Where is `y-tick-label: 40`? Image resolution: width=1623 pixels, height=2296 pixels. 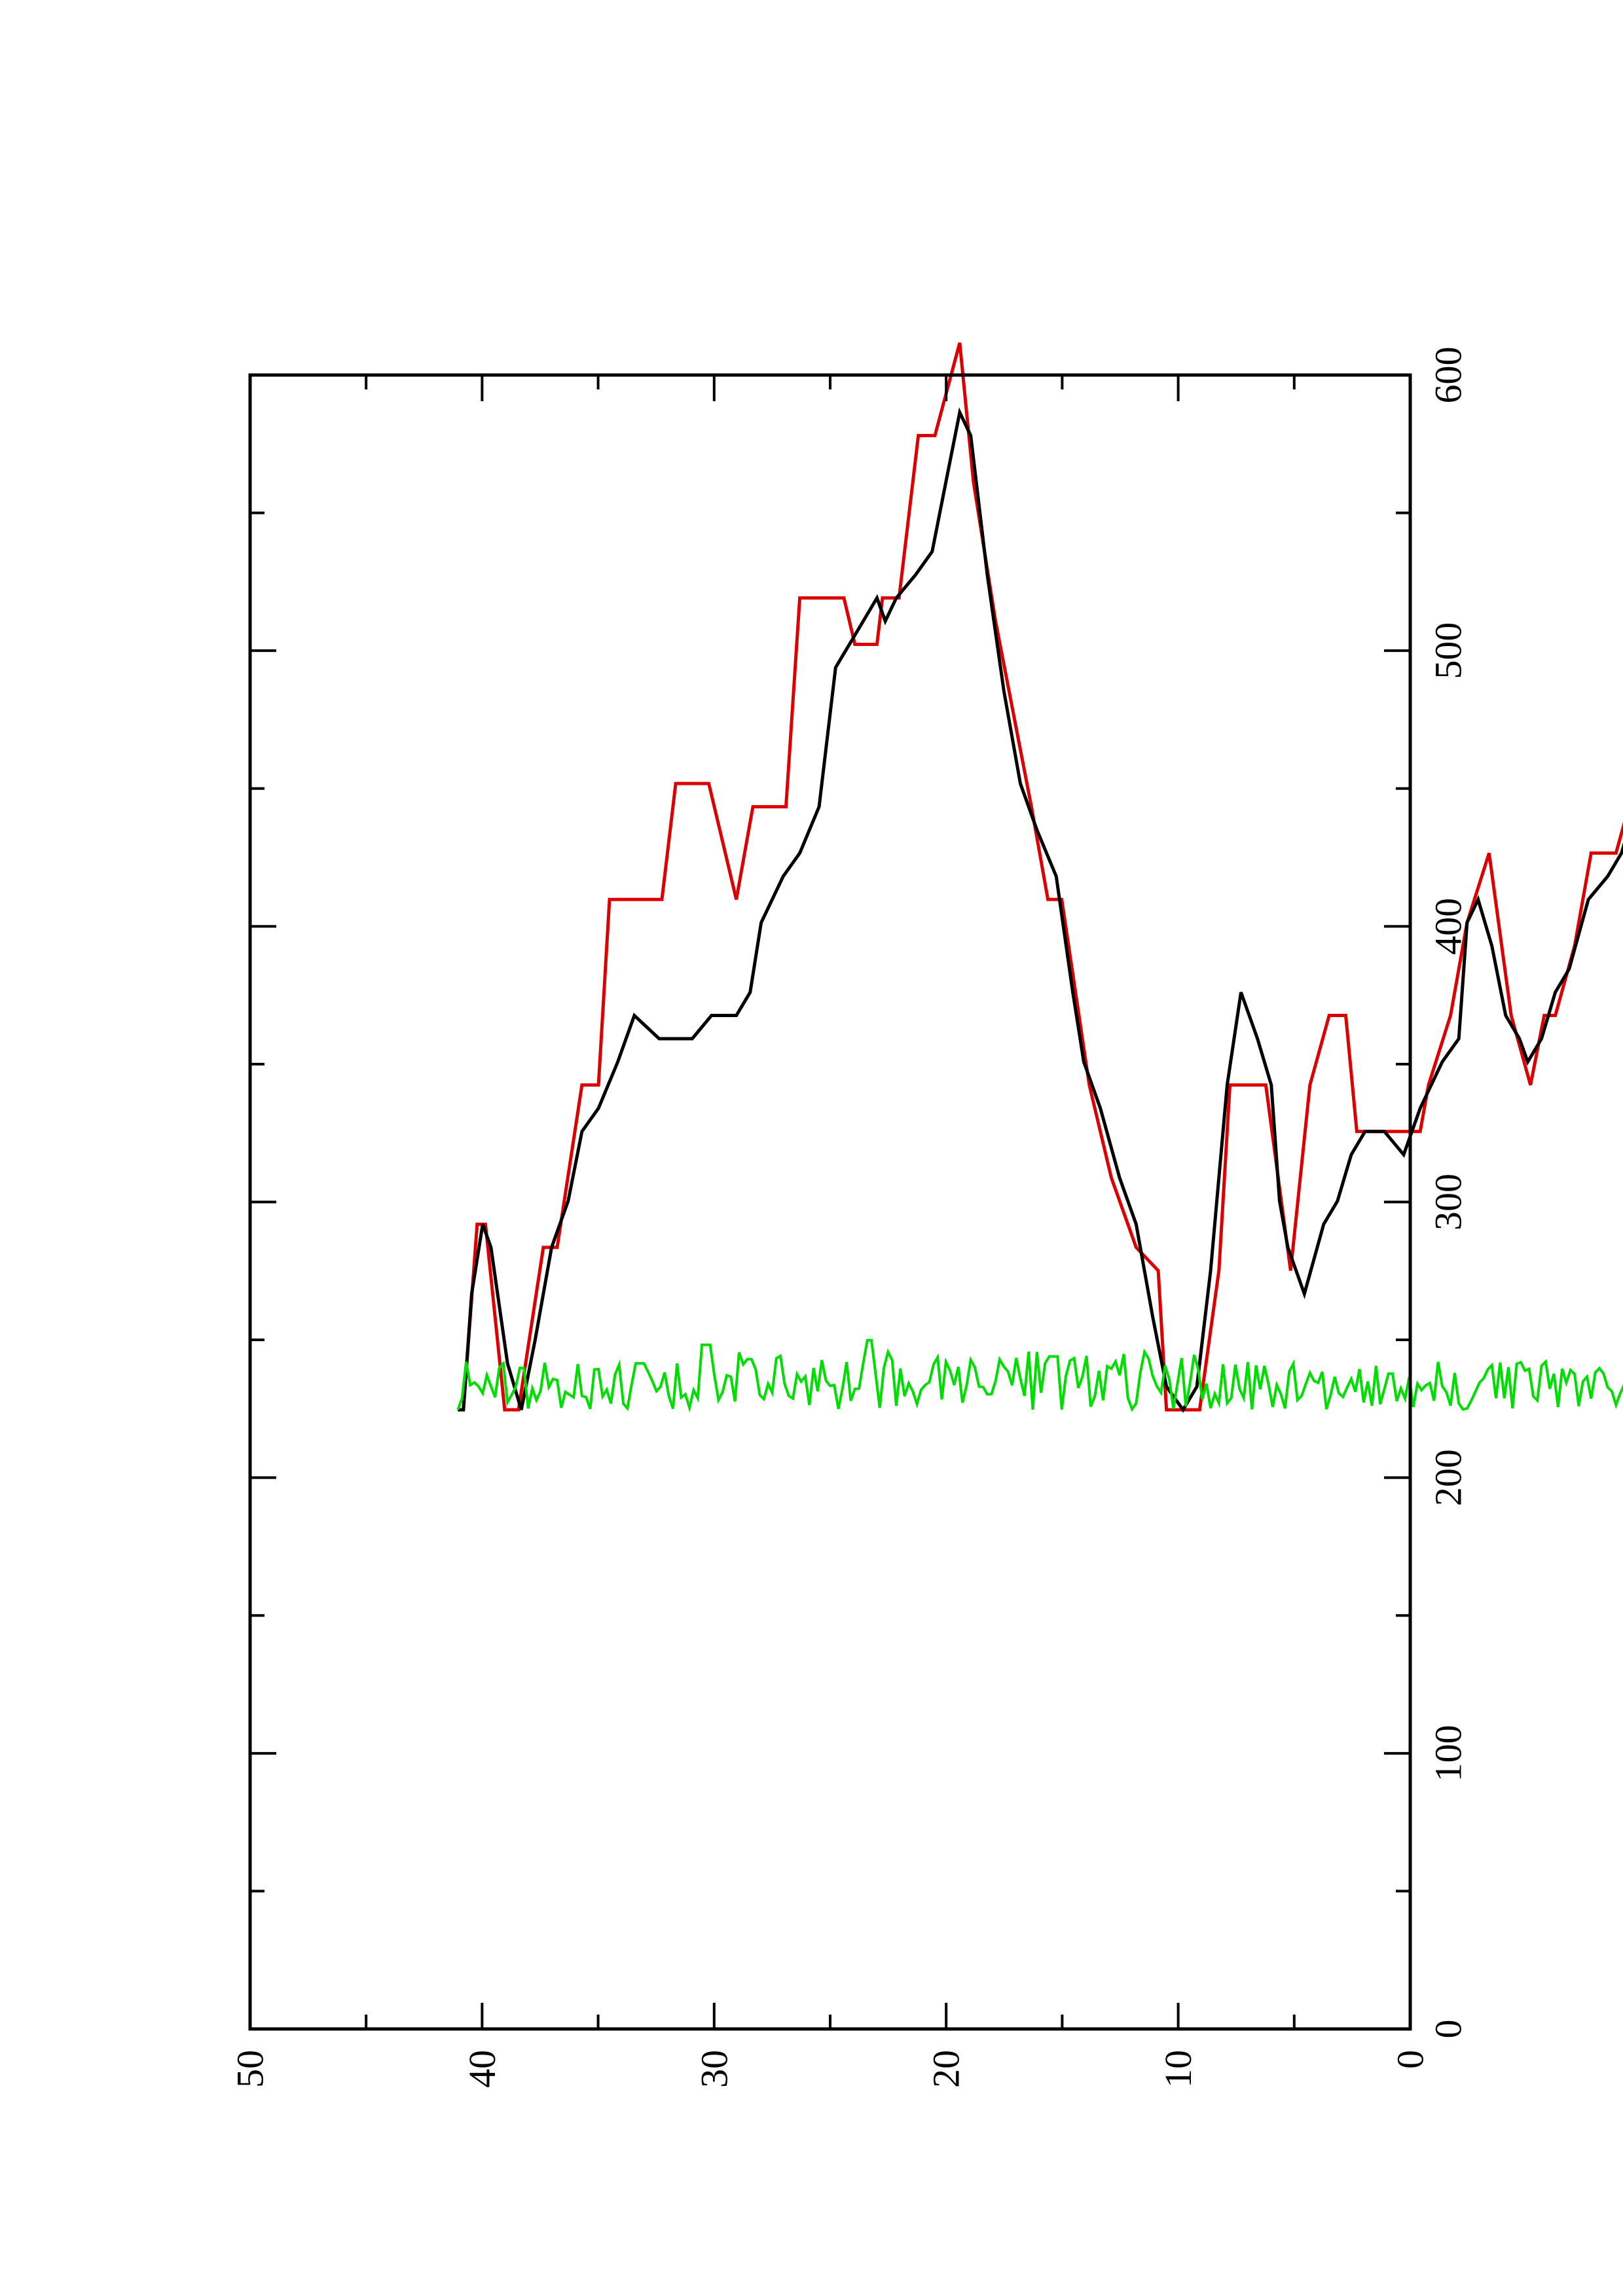
y-tick-label: 40 is located at coordinates (482, 2069).